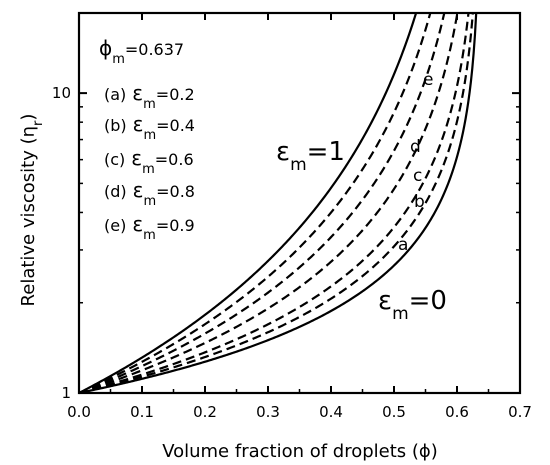 This screenshot has width=550, height=465. What do you see at coordinates (419, 202) in the screenshot?
I see `curve-label-b: b` at bounding box center [419, 202].